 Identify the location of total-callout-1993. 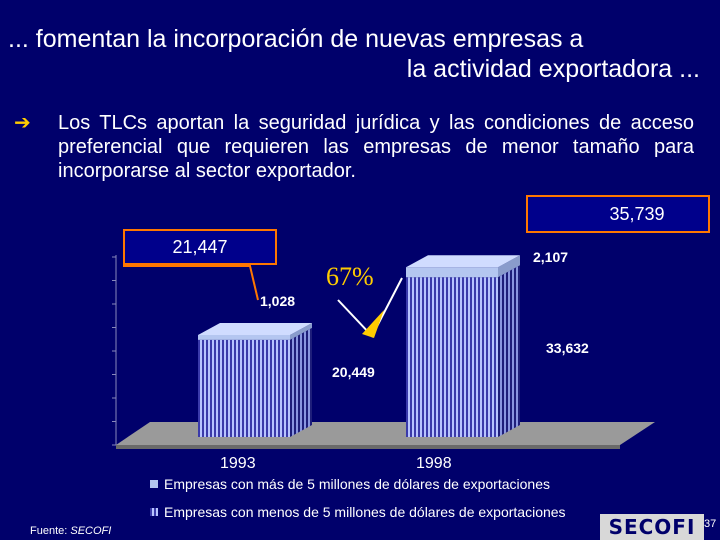
(200, 247).